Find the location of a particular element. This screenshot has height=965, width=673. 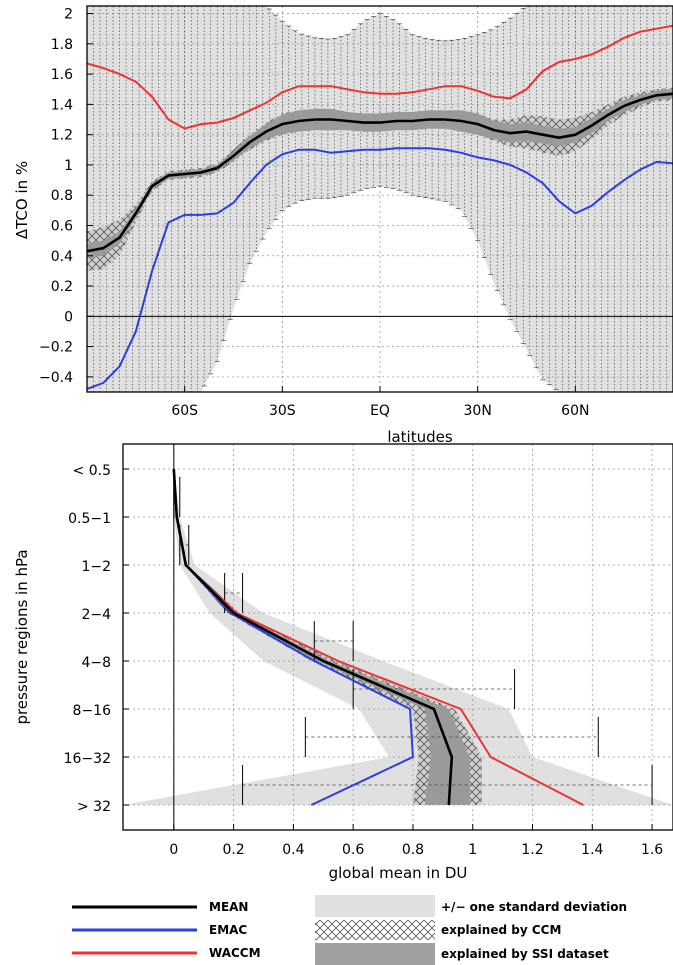

legend-swatch-ccm is located at coordinates (375, 930).